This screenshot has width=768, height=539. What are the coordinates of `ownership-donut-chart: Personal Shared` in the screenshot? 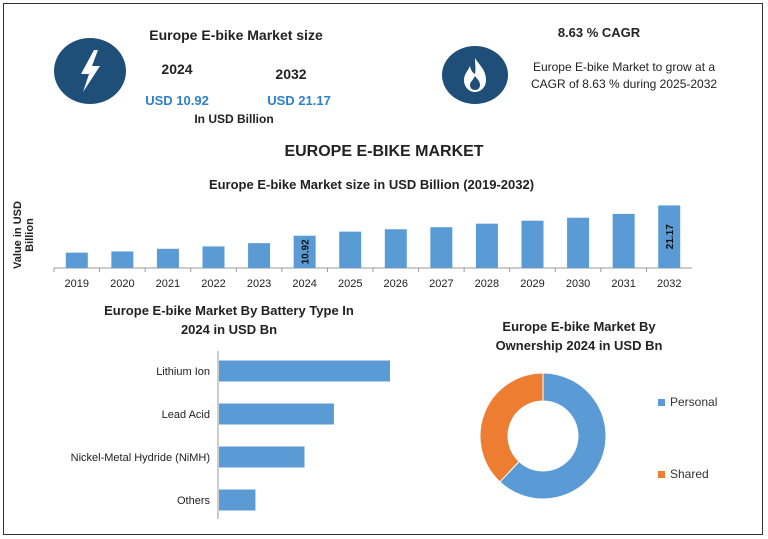 It's located at (598, 436).